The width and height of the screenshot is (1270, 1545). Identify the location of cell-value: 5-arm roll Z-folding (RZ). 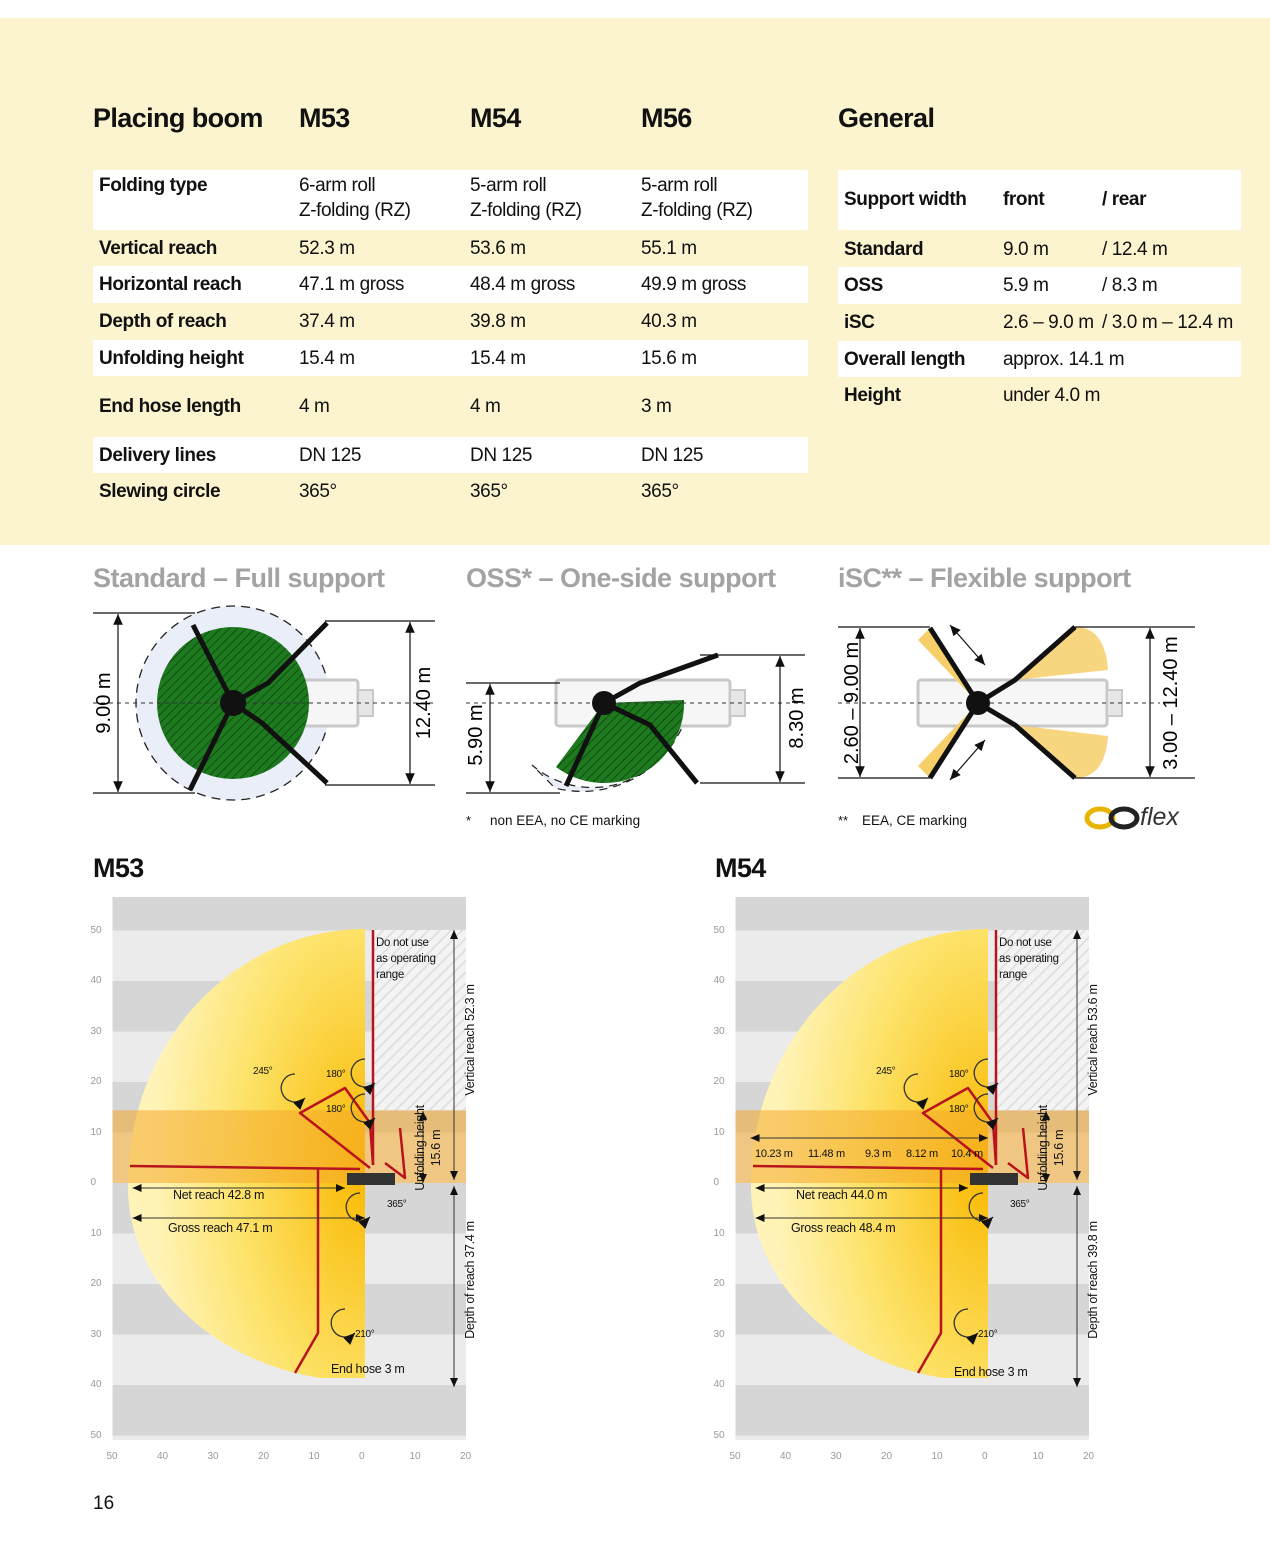
(526, 198).